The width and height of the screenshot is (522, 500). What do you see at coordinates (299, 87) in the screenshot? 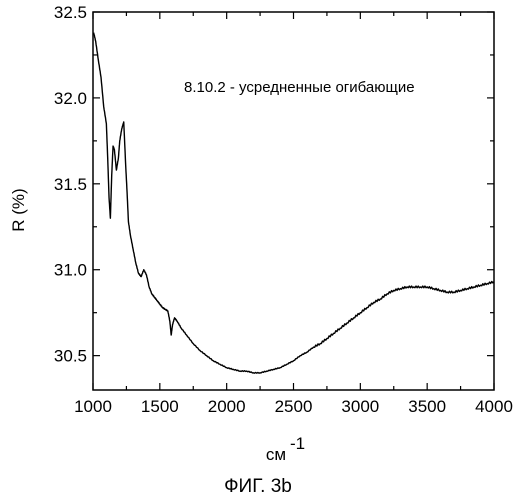
I see `annotation-label: 8.10.2 - усредненные огибающие` at bounding box center [299, 87].